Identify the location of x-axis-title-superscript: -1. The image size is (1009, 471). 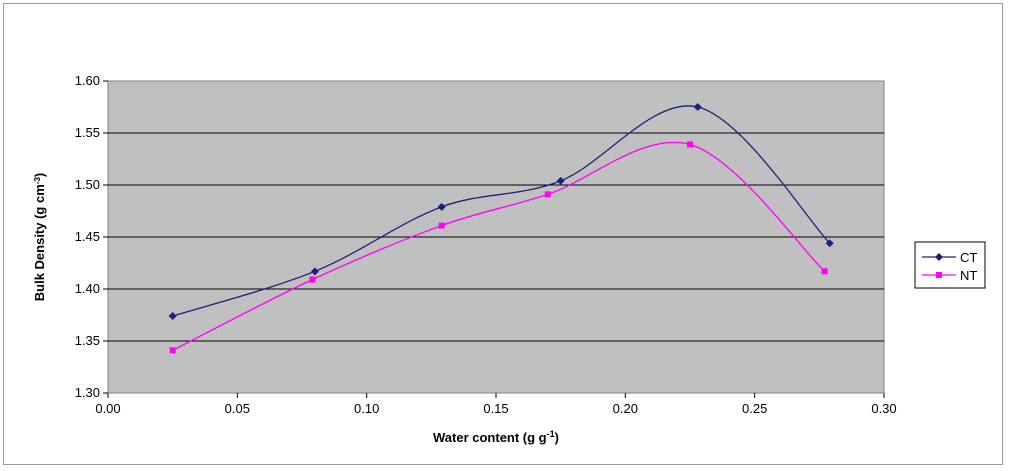
(551, 434).